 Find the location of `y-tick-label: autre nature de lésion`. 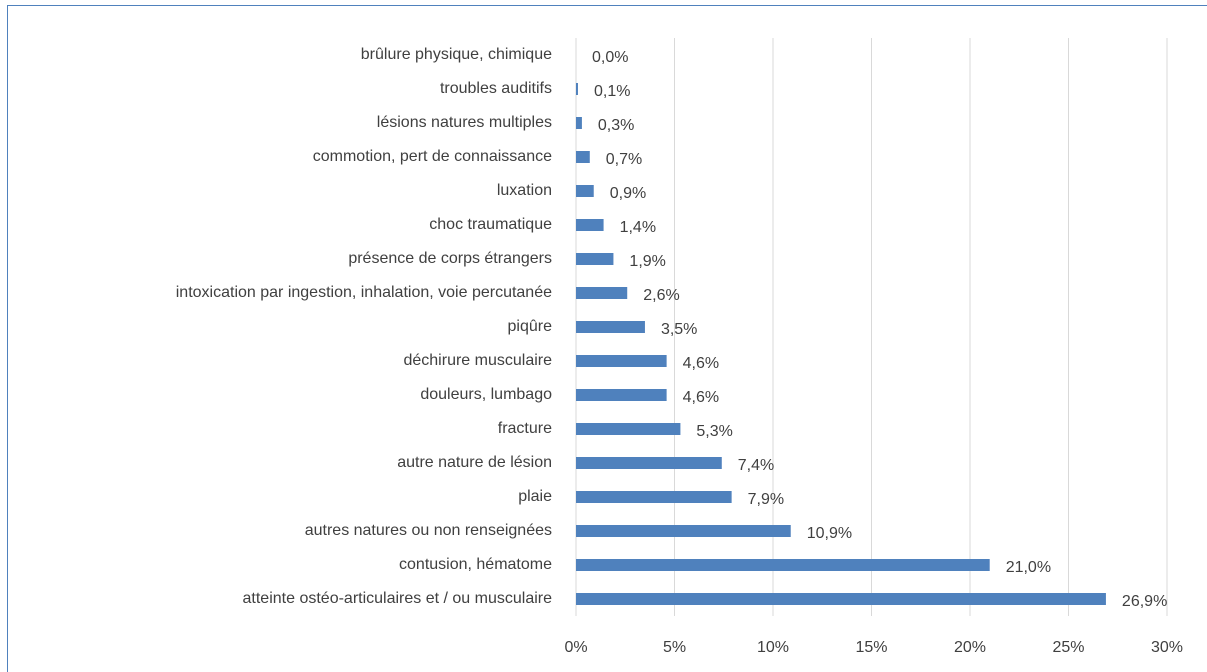

y-tick-label: autre nature de lésion is located at coordinates (474, 462).